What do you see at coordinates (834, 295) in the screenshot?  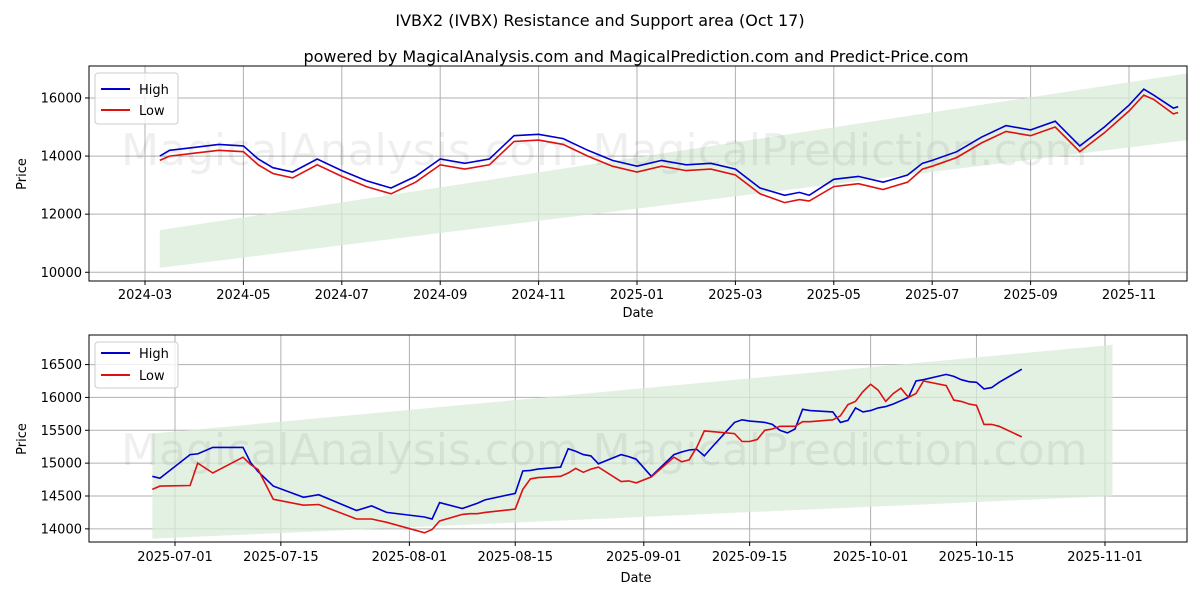 I see `top-x-tick-label: 2025-05` at bounding box center [834, 295].